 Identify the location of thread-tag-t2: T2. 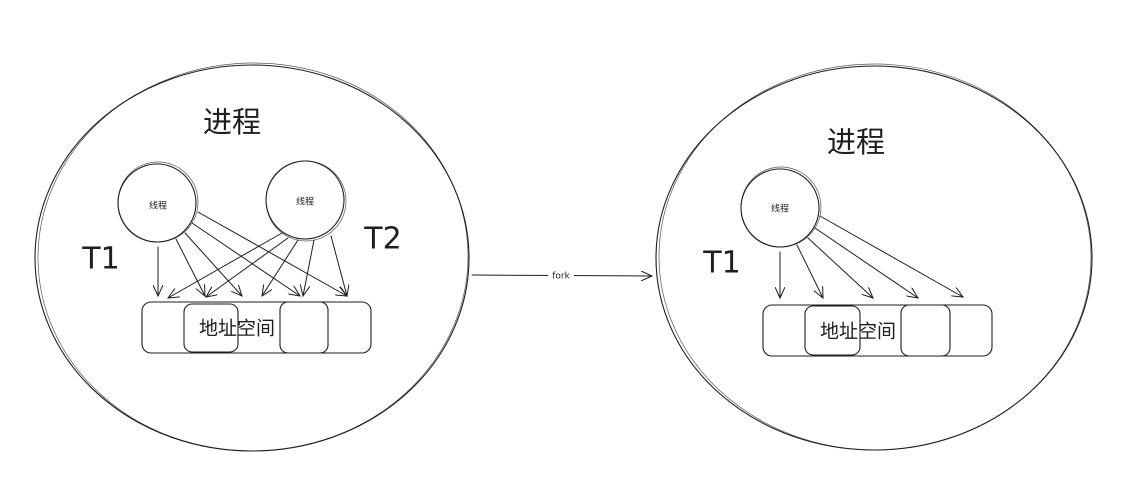
(382, 239).